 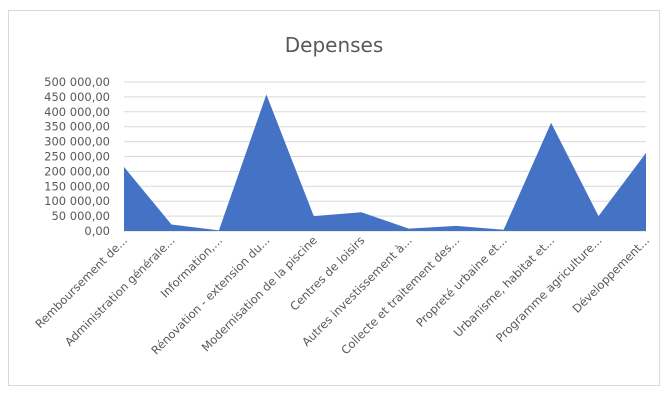 I want to click on y-tick-label: 250 000,00, so click(x=77, y=157).